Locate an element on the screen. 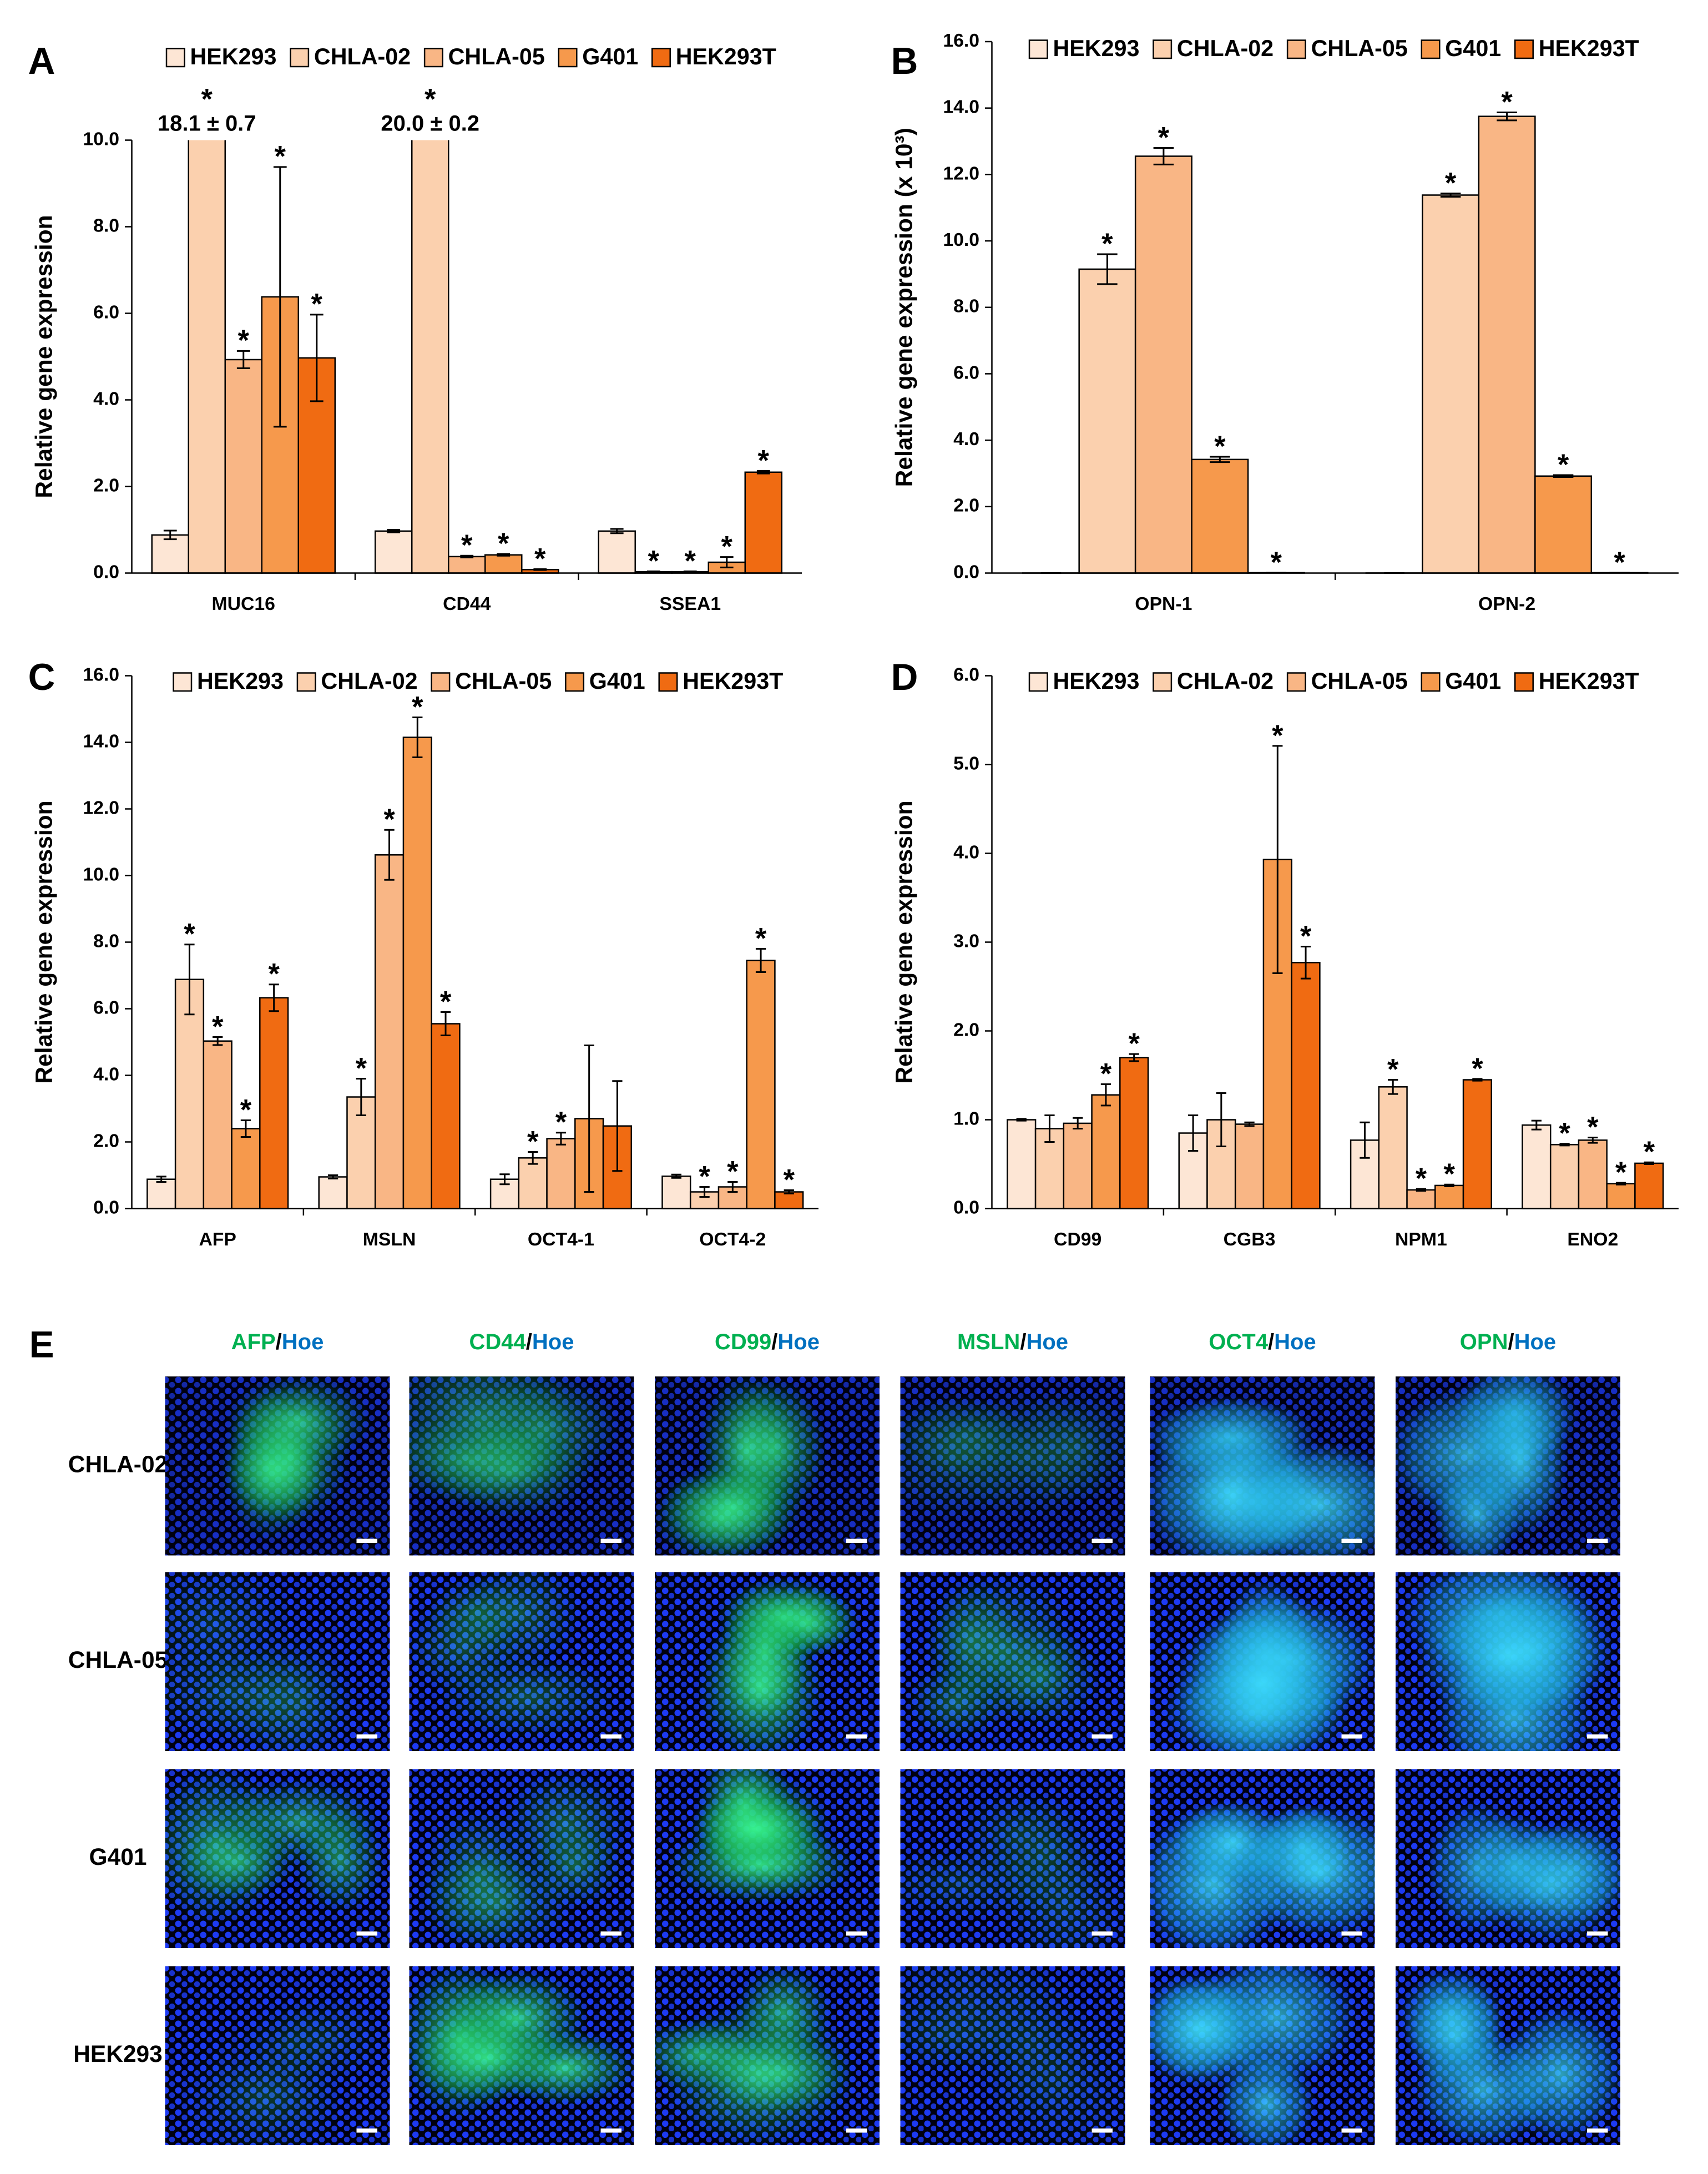  y-tick-label: 10.0 is located at coordinates (101, 874).